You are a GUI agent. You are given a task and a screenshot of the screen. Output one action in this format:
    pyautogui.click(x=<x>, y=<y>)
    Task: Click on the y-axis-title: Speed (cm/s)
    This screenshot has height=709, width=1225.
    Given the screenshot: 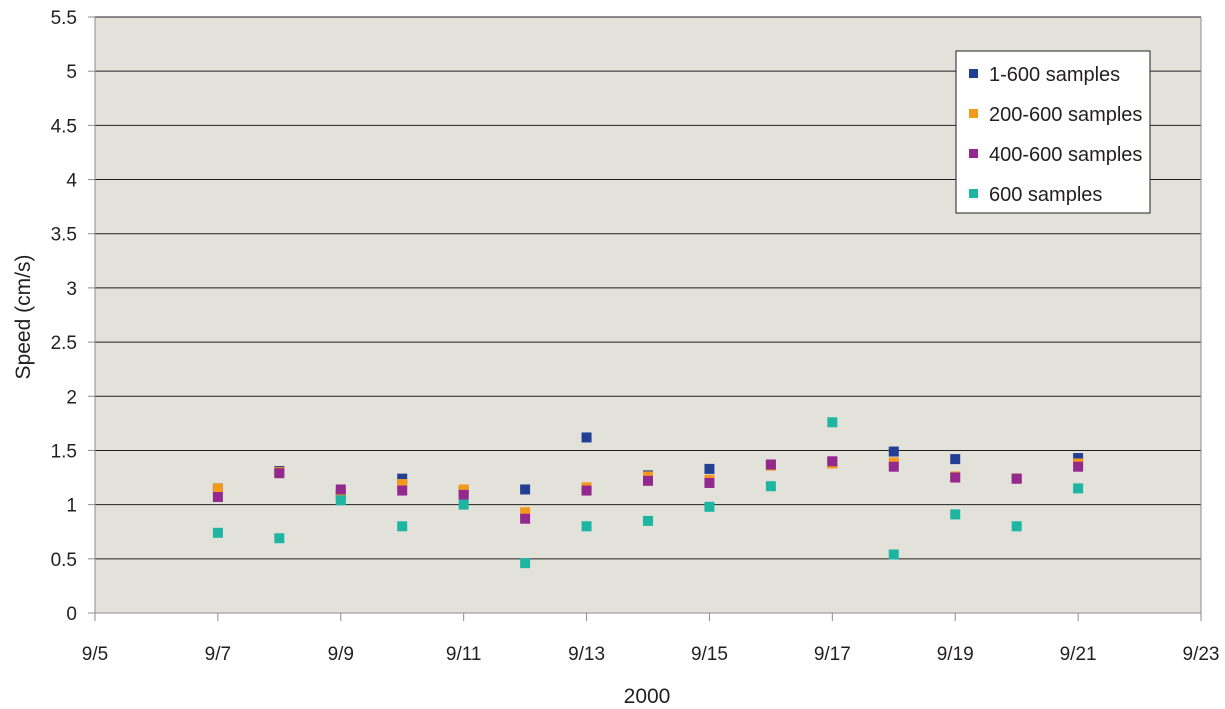 What is the action you would take?
    pyautogui.click(x=23, y=317)
    